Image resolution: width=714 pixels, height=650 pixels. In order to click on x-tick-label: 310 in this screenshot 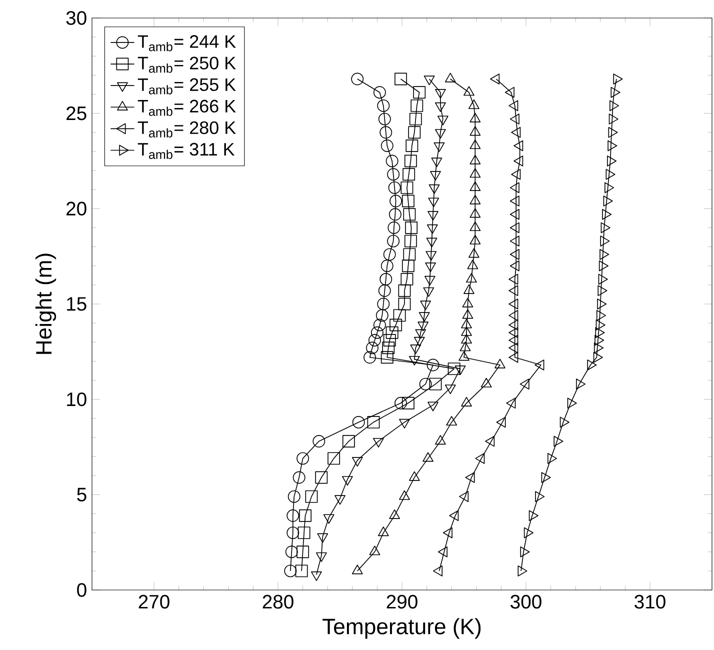, I will do `click(650, 601)`.